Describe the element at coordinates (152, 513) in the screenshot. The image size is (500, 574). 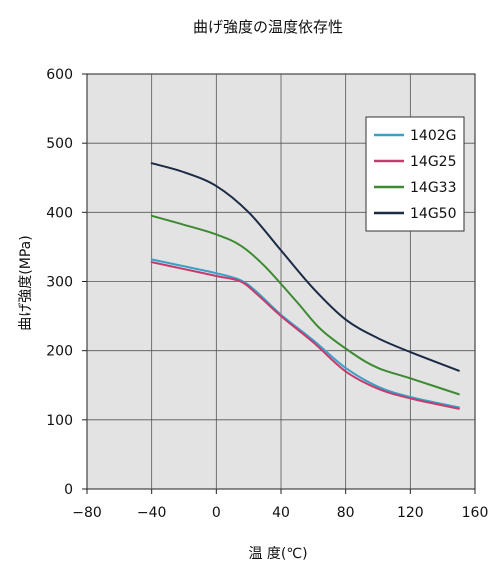
I see `x-tick-label: −40` at that location.